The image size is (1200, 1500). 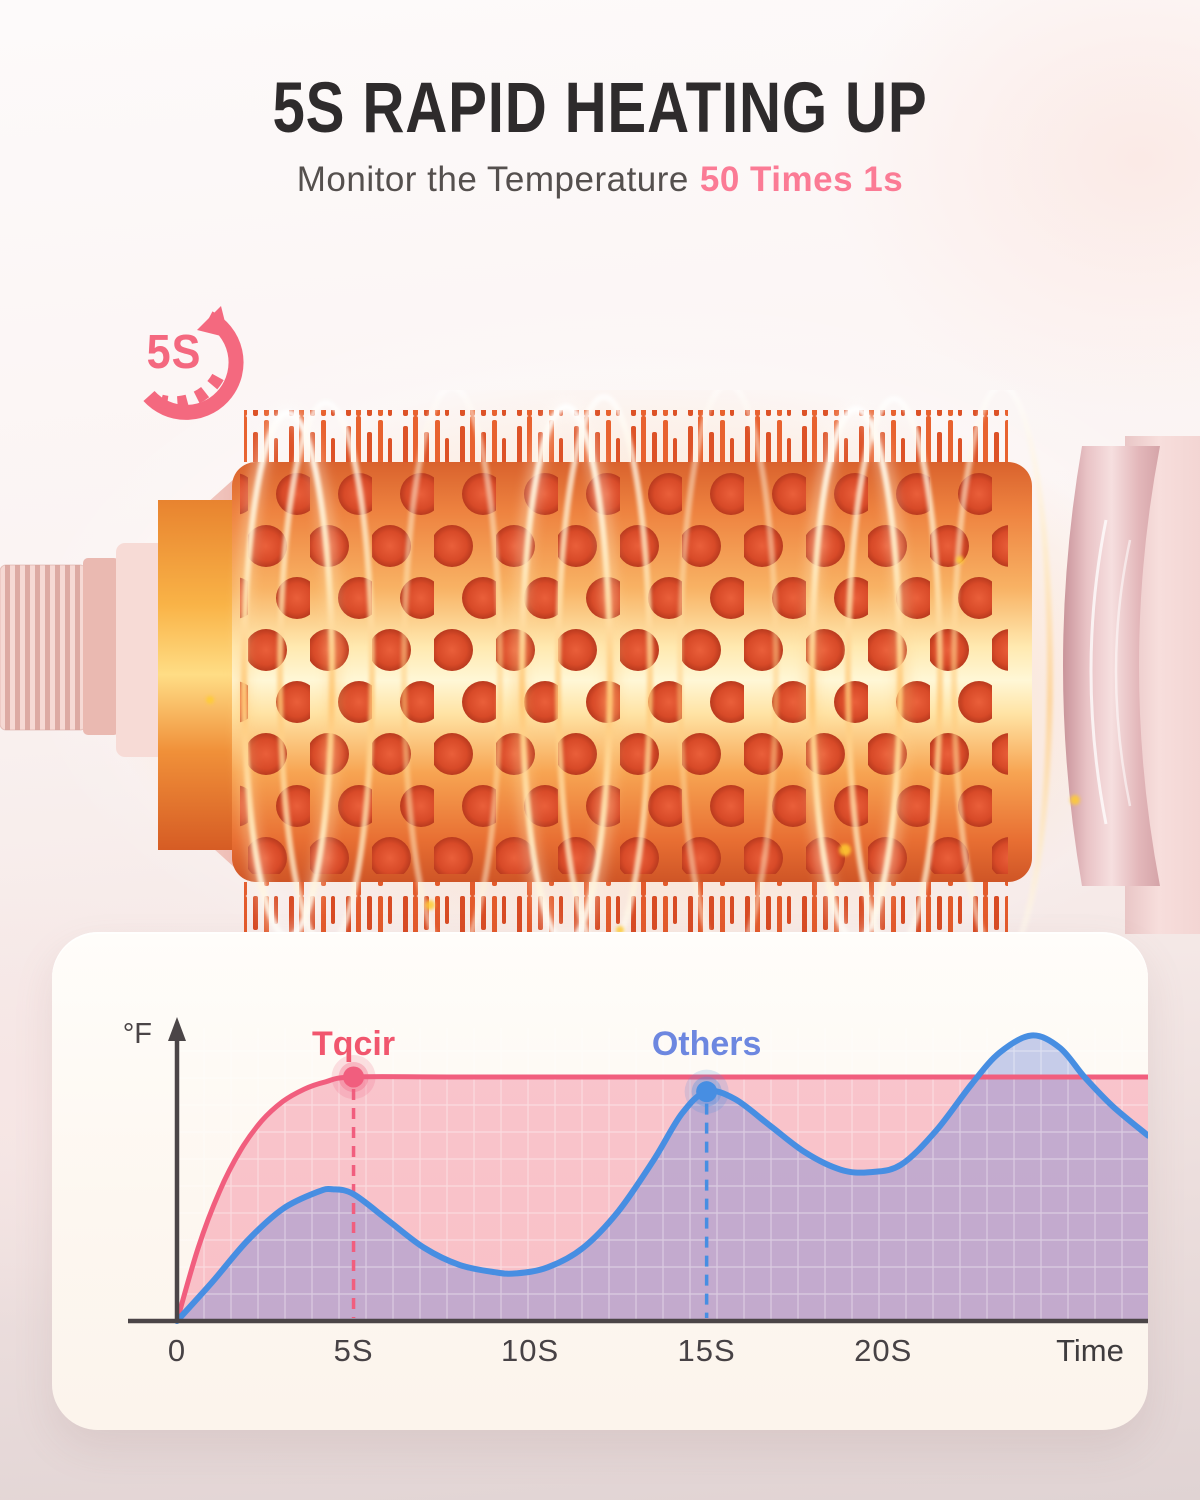 What do you see at coordinates (177, 1029) in the screenshot?
I see `y-axis-arrow-icon` at bounding box center [177, 1029].